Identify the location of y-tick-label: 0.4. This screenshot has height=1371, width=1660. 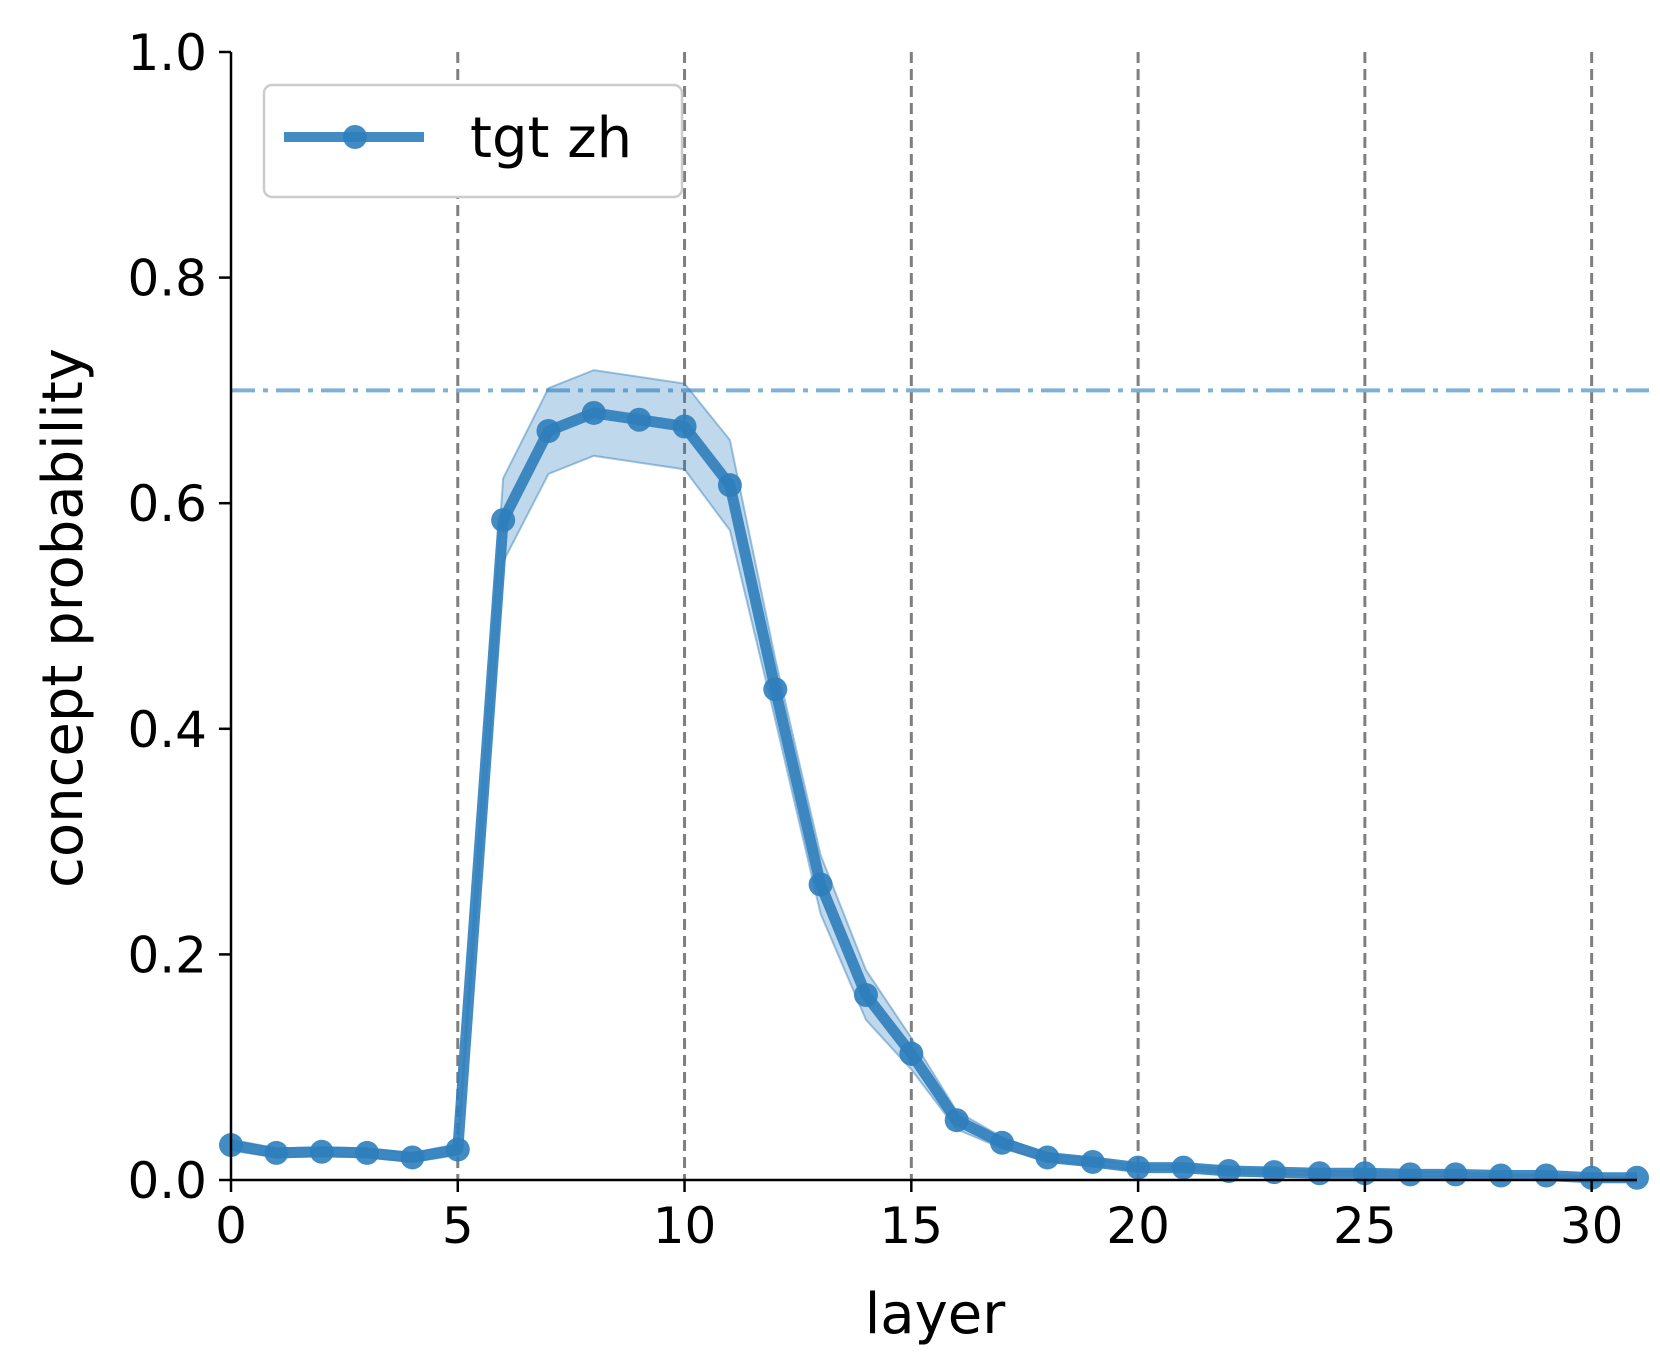
(167, 730).